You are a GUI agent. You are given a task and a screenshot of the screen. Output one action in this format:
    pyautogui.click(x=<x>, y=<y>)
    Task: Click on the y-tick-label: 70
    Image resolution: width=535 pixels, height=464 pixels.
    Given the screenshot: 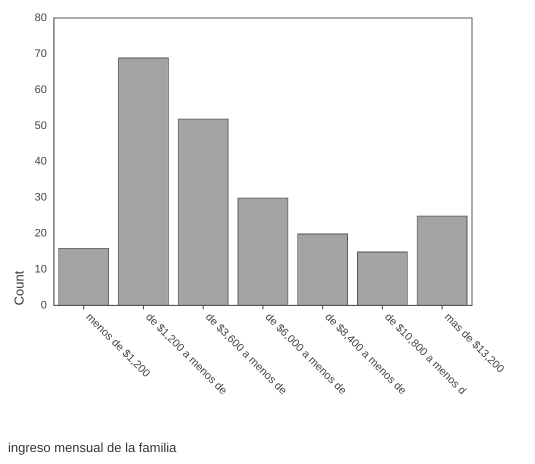 What is the action you would take?
    pyautogui.click(x=40, y=54)
    